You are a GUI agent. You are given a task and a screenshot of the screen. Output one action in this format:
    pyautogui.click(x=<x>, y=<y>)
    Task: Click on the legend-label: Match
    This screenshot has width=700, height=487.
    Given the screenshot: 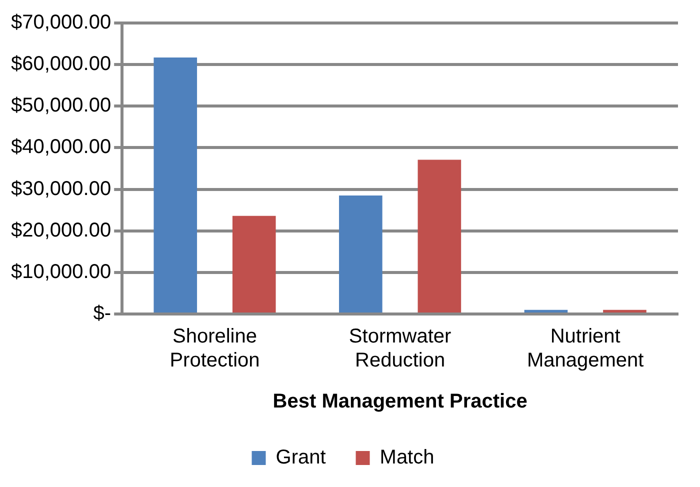 What is the action you would take?
    pyautogui.click(x=407, y=457)
    